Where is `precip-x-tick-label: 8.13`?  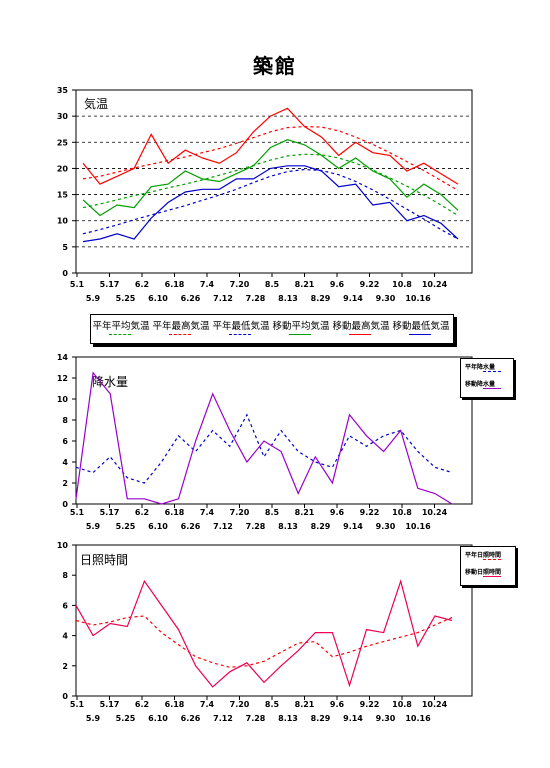 precip-x-tick-label: 8.13 is located at coordinates (288, 526).